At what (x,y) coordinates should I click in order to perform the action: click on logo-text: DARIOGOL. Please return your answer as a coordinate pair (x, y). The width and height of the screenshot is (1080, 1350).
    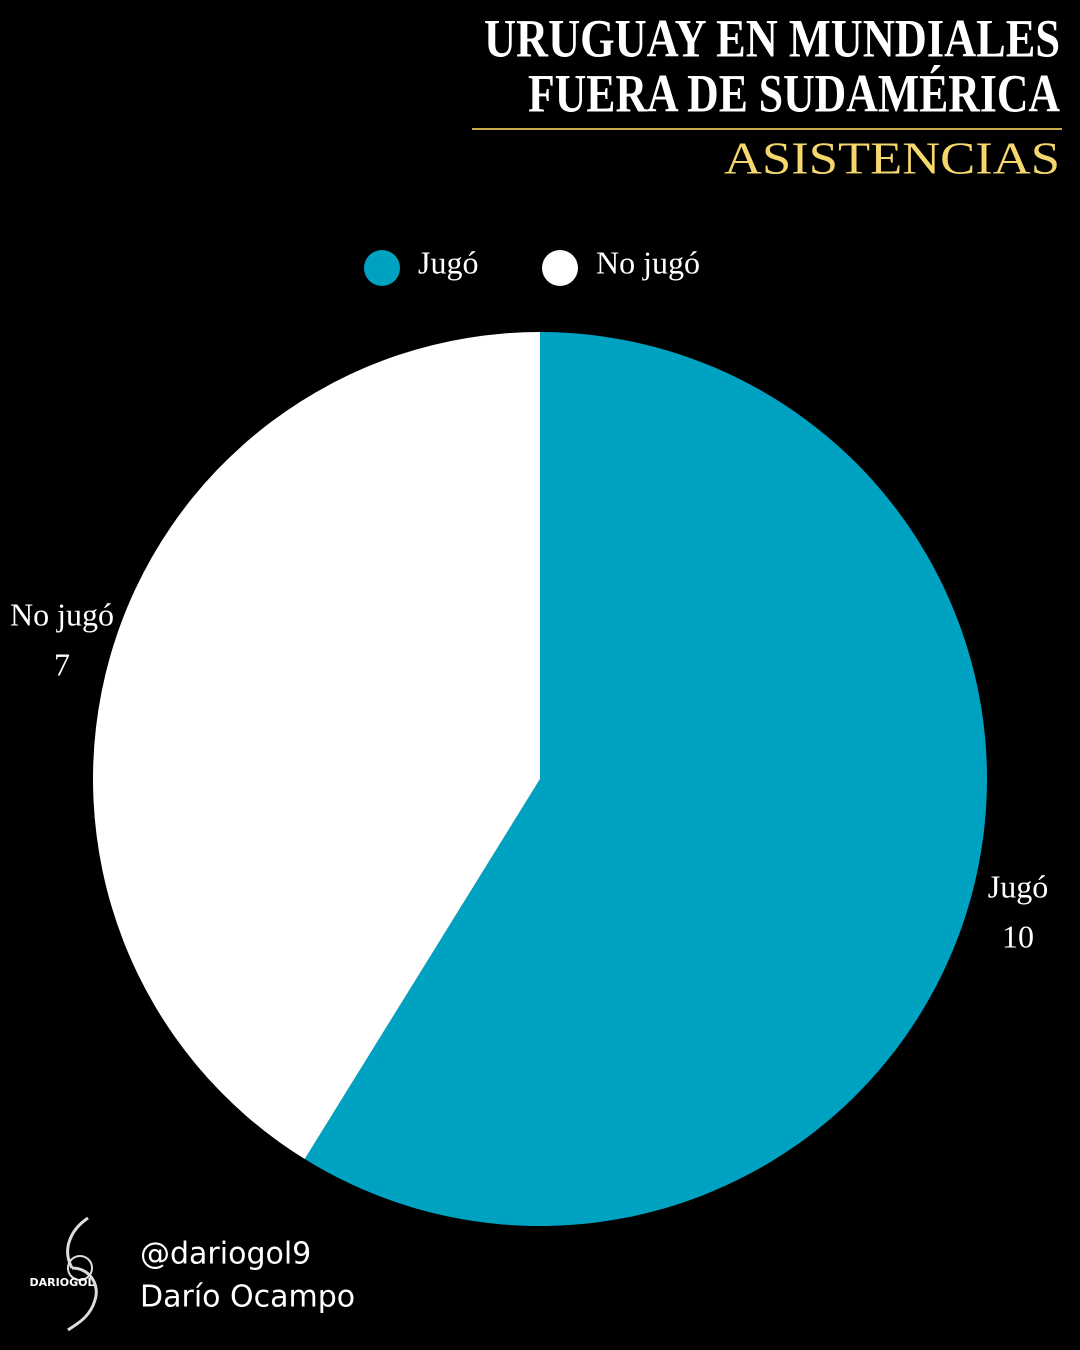
    Looking at the image, I should click on (62, 1282).